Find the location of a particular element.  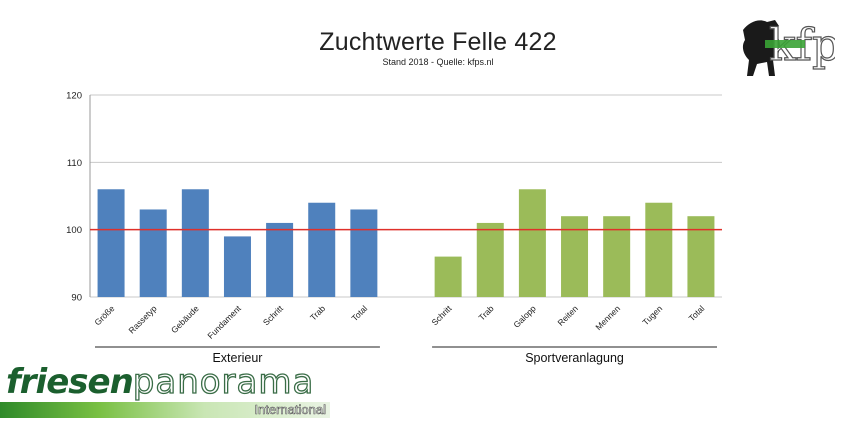

category-label: Reiten is located at coordinates (567, 315).